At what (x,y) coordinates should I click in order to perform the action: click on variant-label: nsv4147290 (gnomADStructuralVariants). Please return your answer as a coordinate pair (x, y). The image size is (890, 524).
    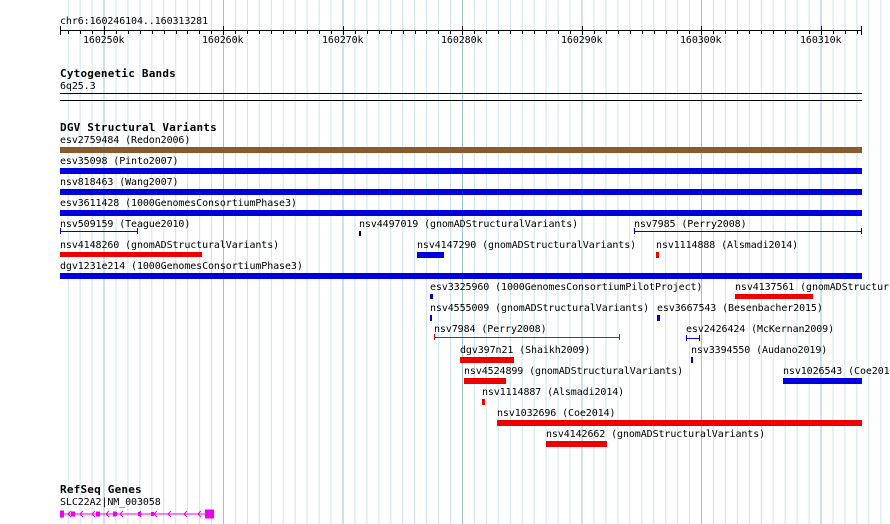
    Looking at the image, I should click on (527, 245).